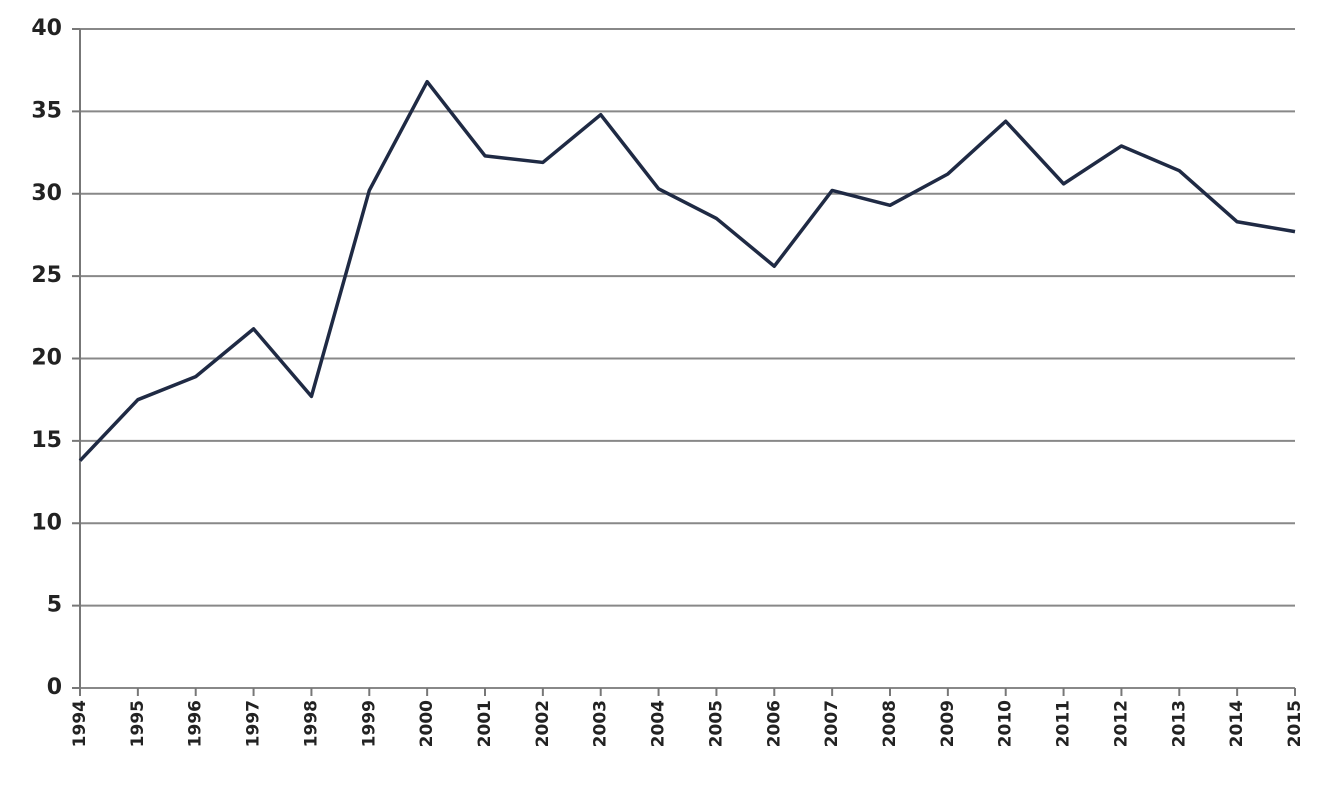 The height and width of the screenshot is (800, 1331). Describe the element at coordinates (890, 723) in the screenshot. I see `x-tick-label: 2008` at that location.